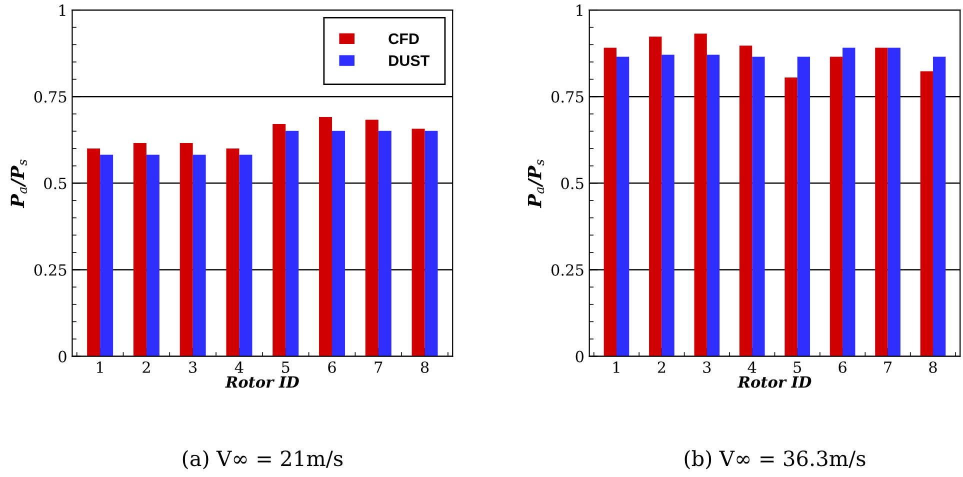  Describe the element at coordinates (409, 60) in the screenshot. I see `legend-label: DUST` at that location.